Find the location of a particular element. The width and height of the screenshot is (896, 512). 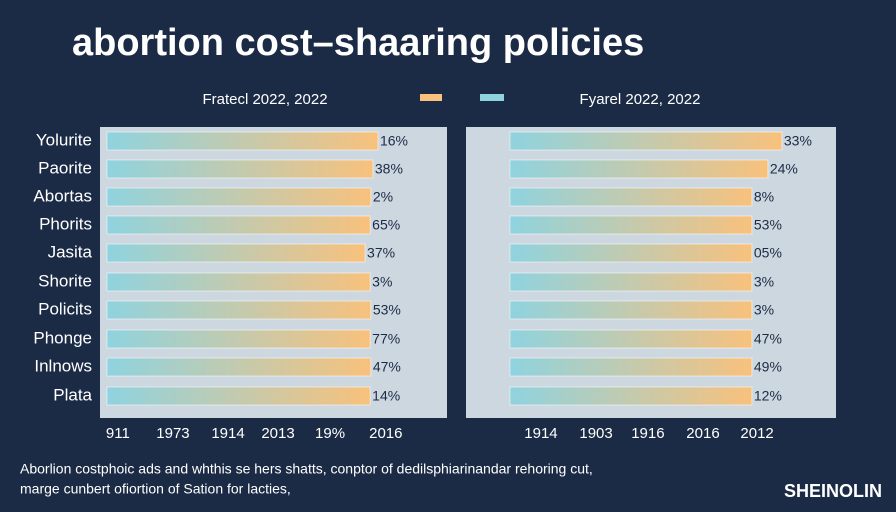

x-tick-label: 2012 is located at coordinates (756, 433).